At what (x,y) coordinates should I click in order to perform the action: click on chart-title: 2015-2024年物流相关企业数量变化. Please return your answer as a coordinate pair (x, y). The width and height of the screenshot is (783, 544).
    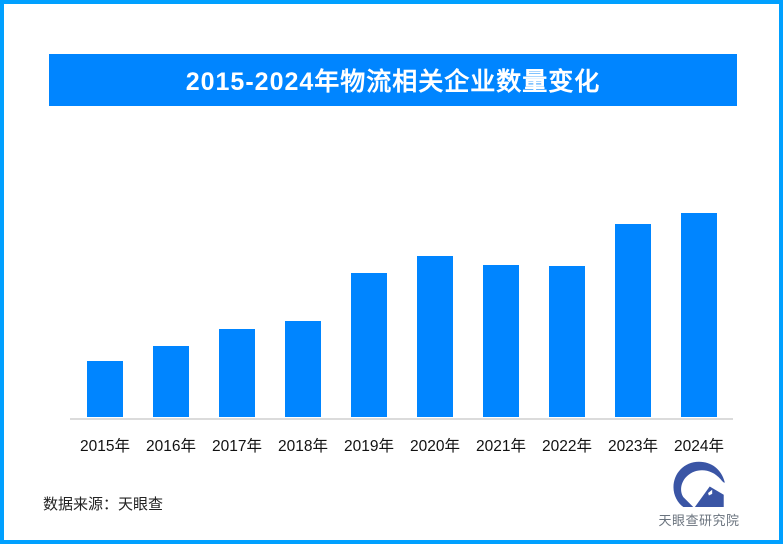
    Looking at the image, I should click on (393, 82).